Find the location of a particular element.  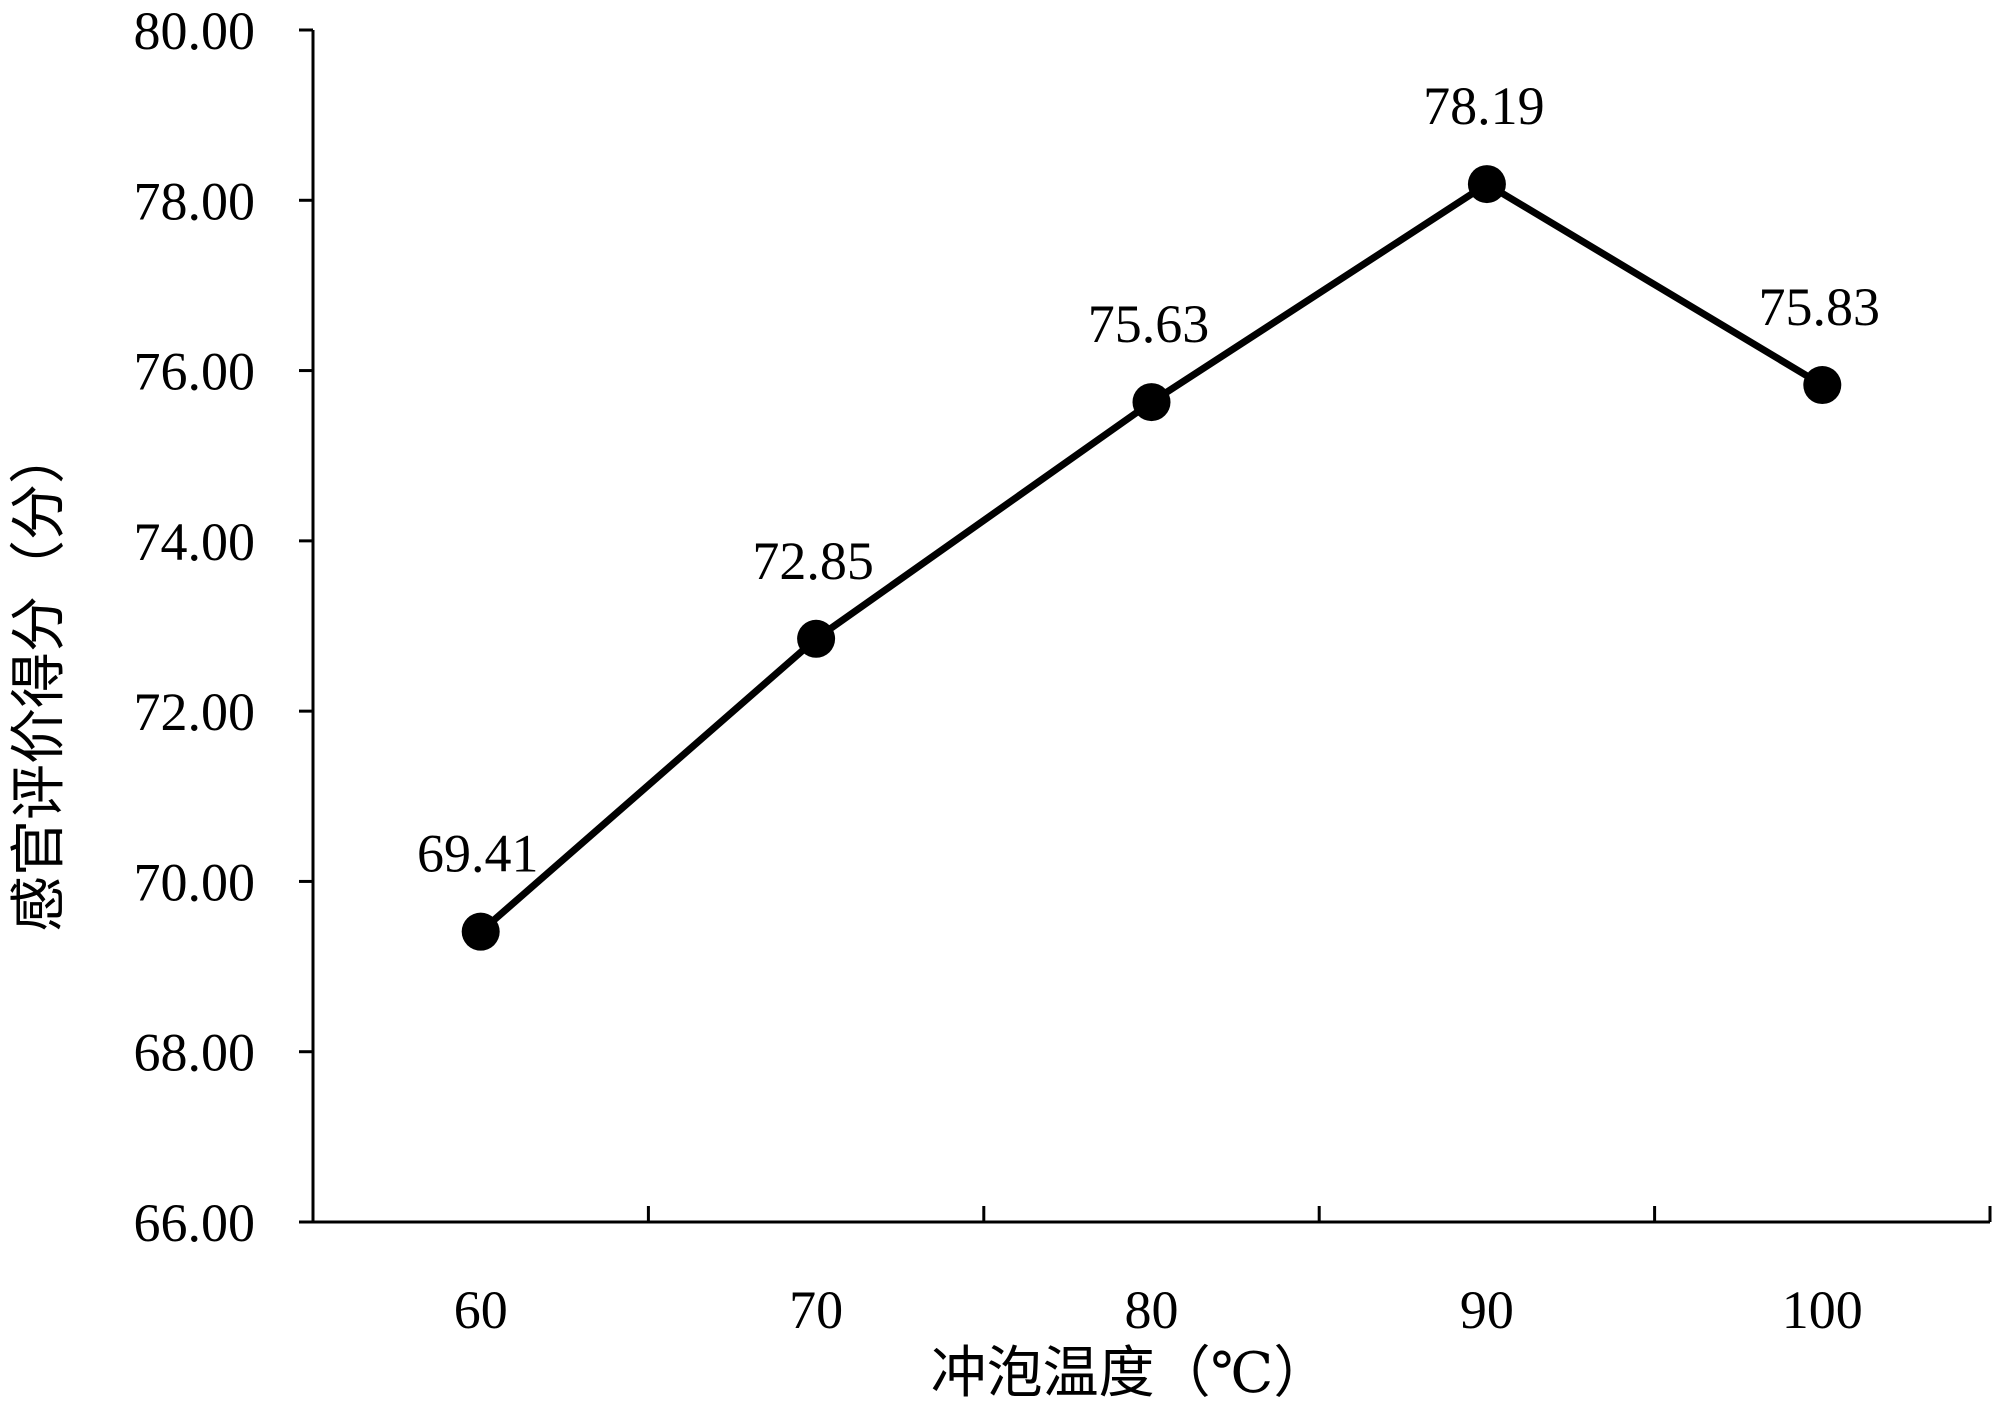

y-tick-label: 80.00 is located at coordinates (195, 31).